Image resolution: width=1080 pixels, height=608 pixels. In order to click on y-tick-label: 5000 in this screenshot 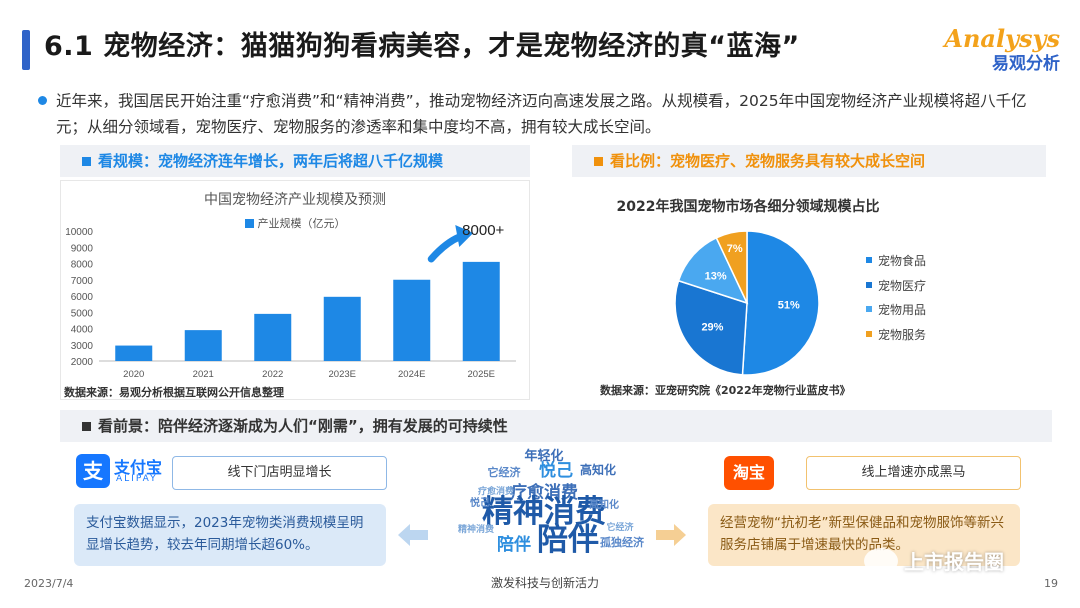, I will do `click(82, 313)`.